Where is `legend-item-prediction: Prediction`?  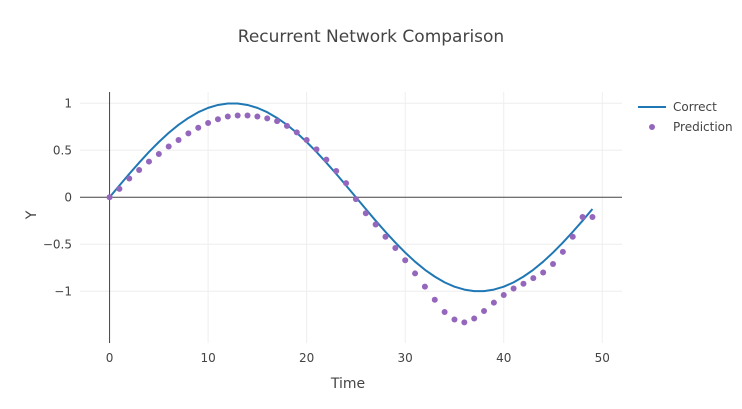 legend-item-prediction: Prediction is located at coordinates (691, 127).